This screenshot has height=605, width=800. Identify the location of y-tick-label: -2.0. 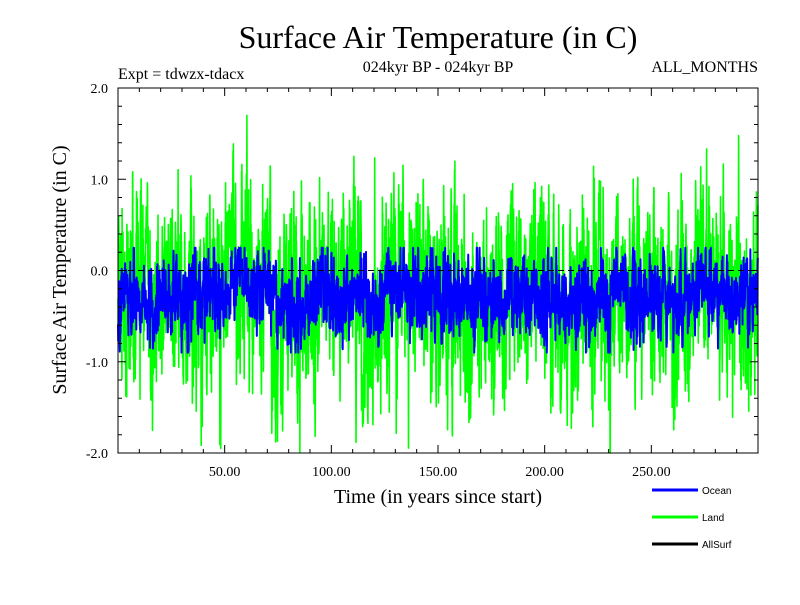
(97, 454).